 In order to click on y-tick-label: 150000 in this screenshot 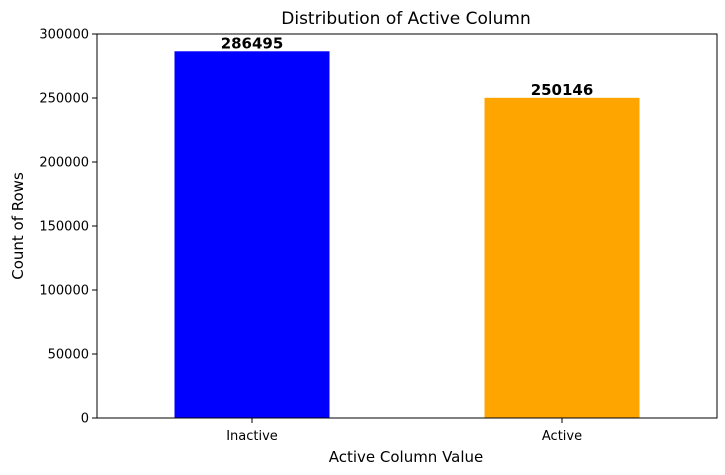, I will do `click(64, 227)`.